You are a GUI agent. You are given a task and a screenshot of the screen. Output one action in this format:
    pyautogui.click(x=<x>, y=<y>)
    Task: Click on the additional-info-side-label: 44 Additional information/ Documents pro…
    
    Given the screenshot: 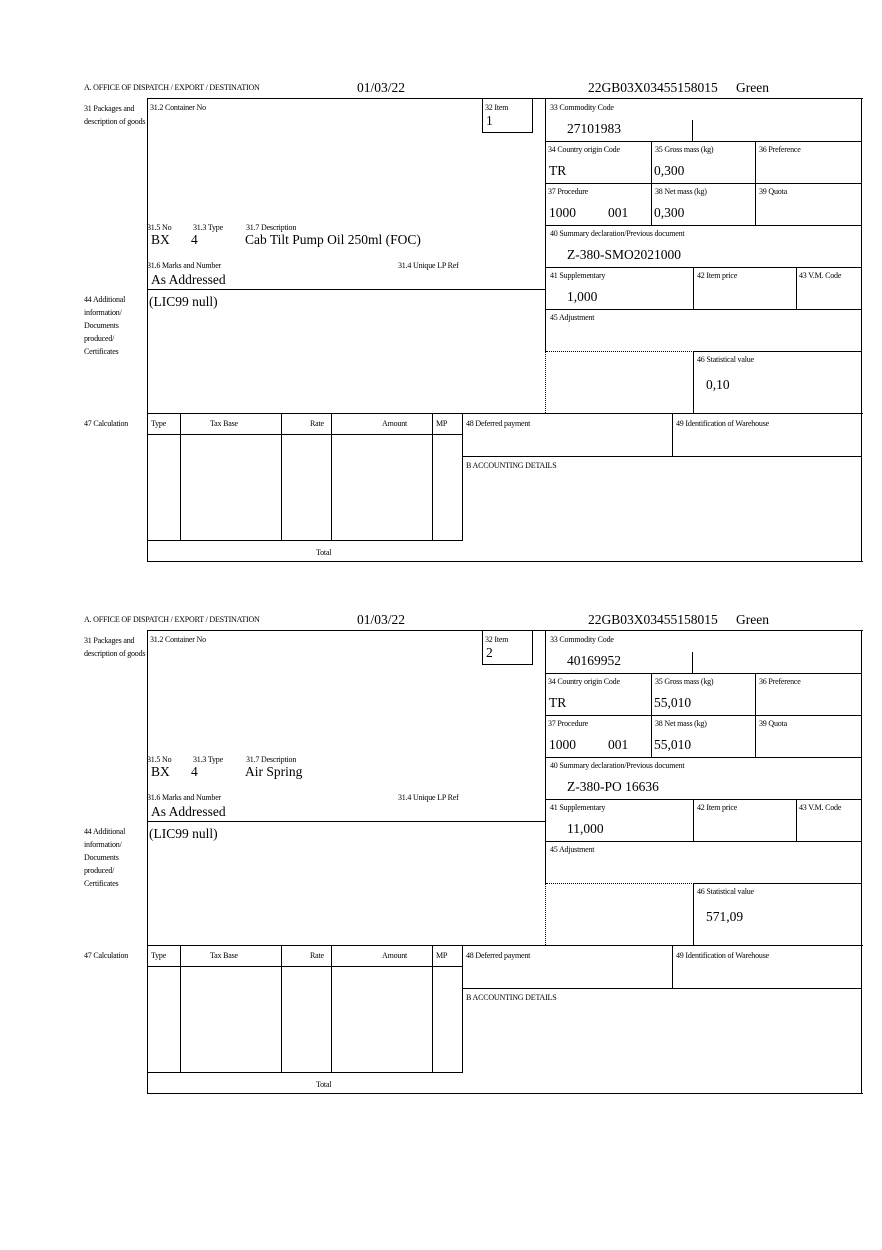 What is the action you would take?
    pyautogui.click(x=105, y=857)
    